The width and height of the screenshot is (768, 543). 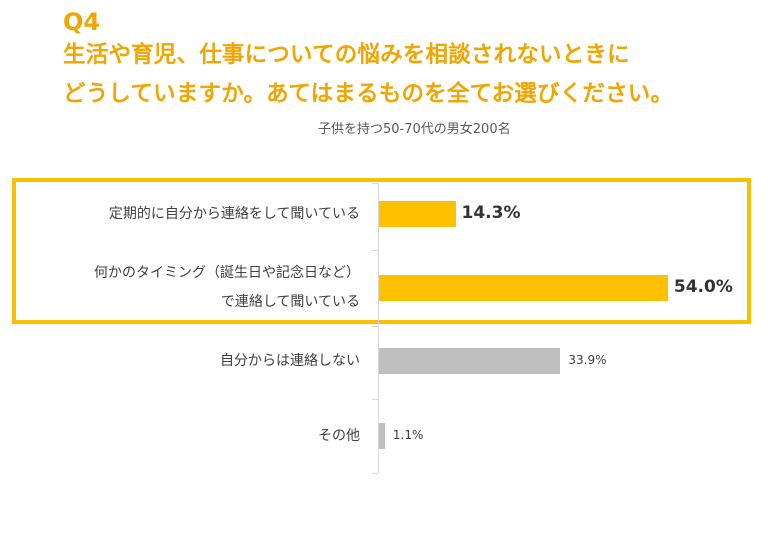 I want to click on category-label: 自分からは連絡しない, so click(x=290, y=361).